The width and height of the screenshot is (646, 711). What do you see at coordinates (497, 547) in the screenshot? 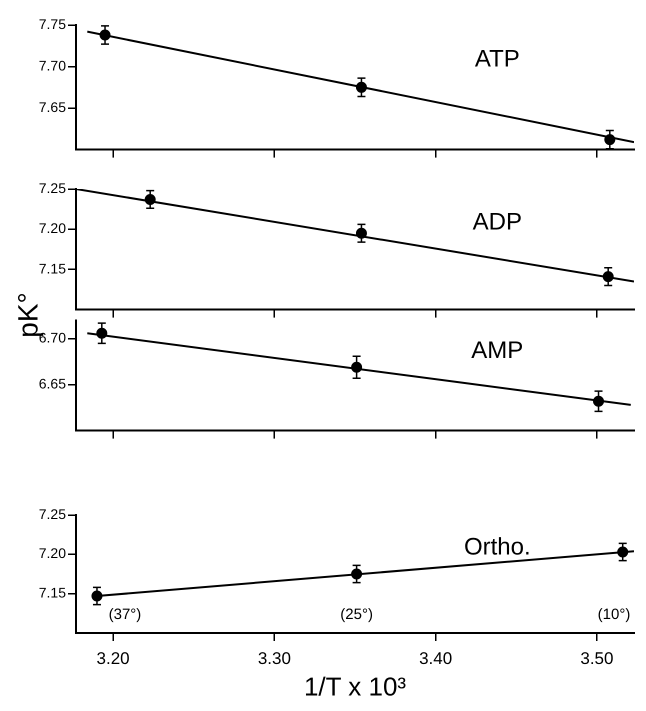
I see `text: Ortho.` at bounding box center [497, 547].